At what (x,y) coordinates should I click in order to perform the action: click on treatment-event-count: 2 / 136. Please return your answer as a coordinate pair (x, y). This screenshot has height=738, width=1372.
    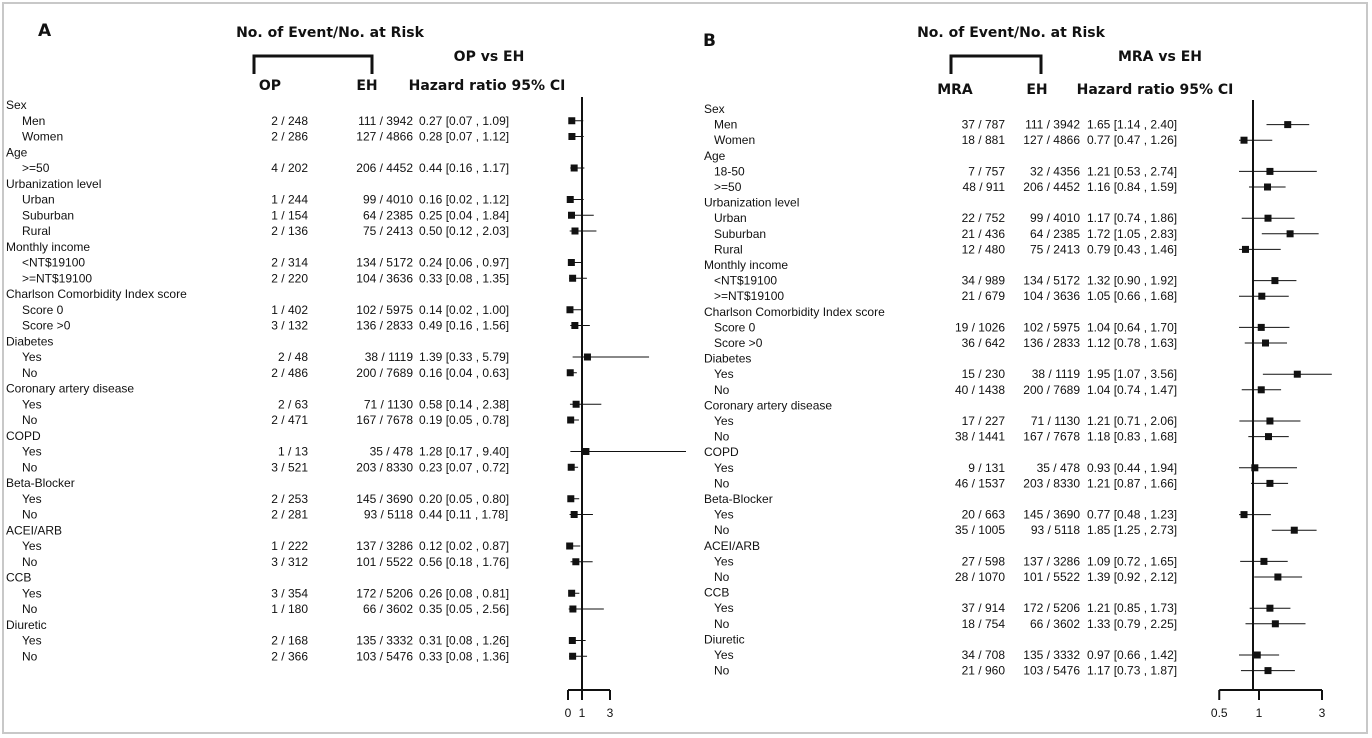
    Looking at the image, I should click on (289, 231).